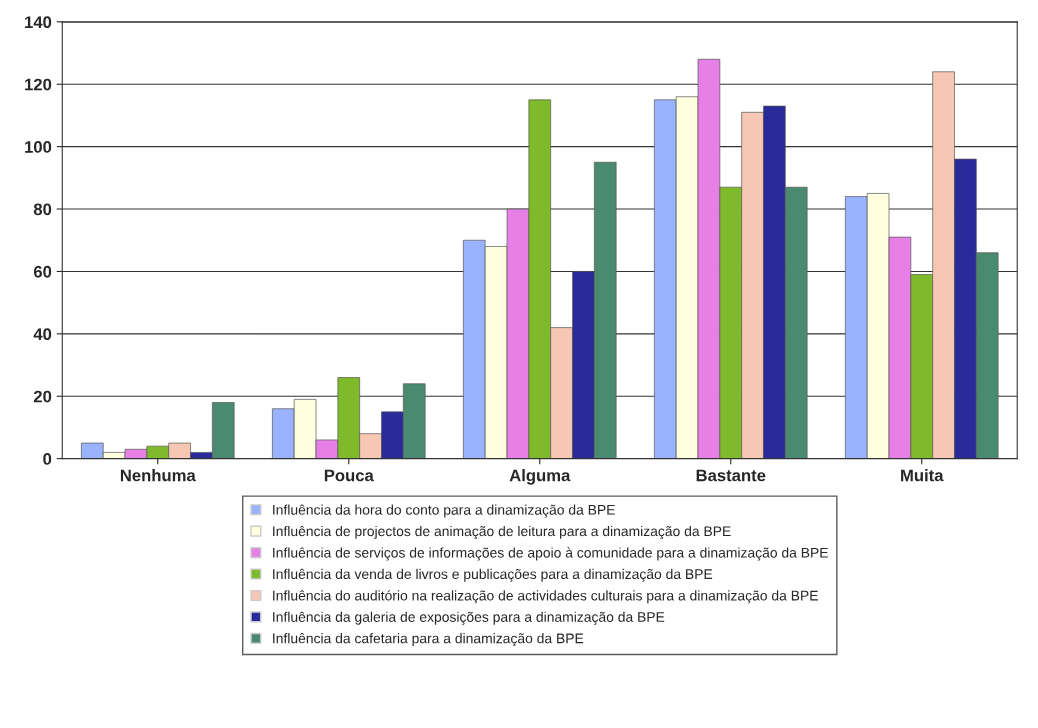 The height and width of the screenshot is (728, 1038). What do you see at coordinates (502, 532) in the screenshot?
I see `legend-label: Influência de projectos de animação de leitura para a dinamização da BPE` at bounding box center [502, 532].